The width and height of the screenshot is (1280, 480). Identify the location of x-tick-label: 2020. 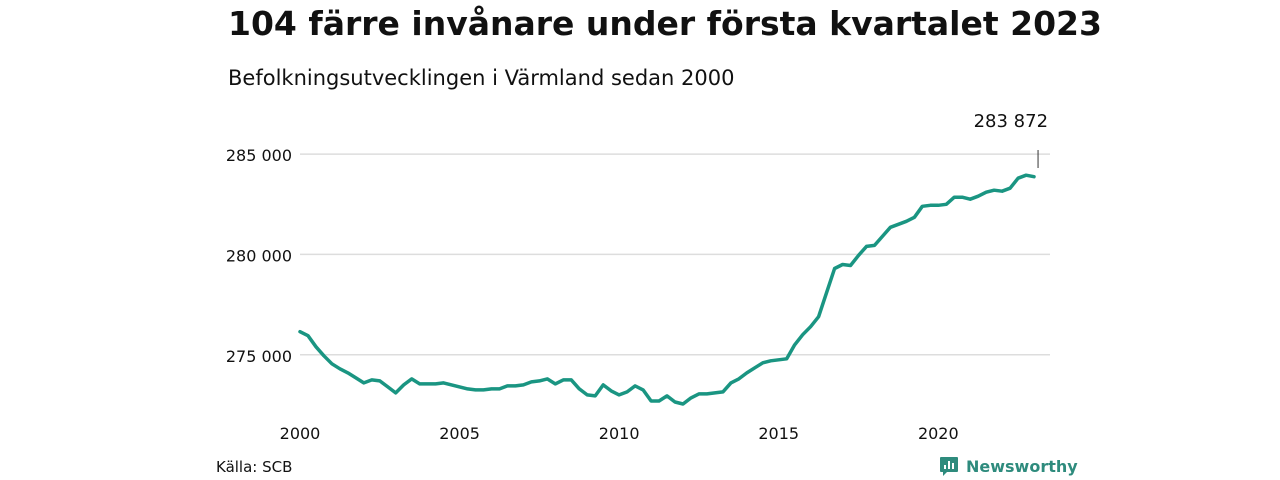
(938, 433).